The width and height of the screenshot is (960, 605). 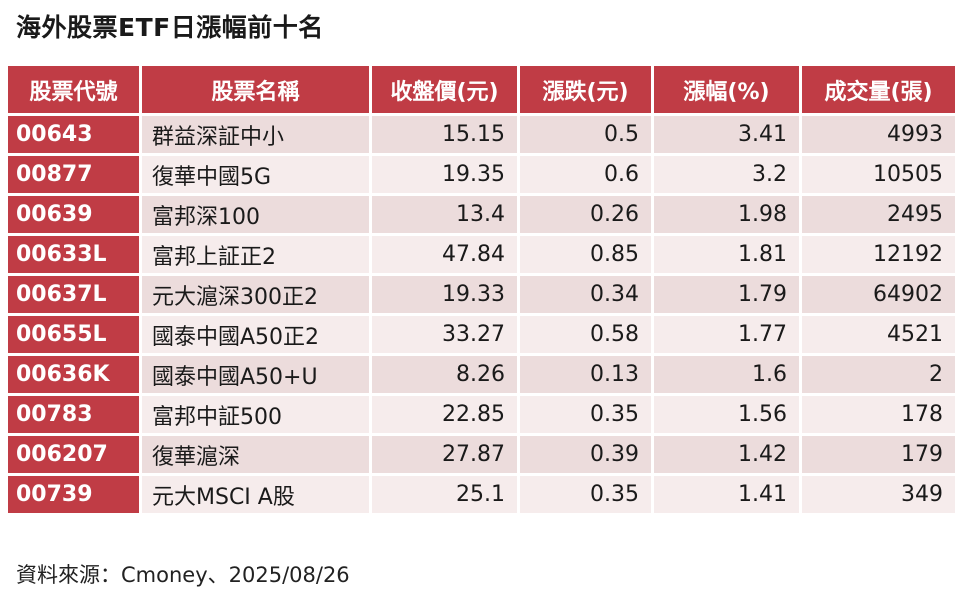 What do you see at coordinates (726, 174) in the screenshot?
I see `cell-change-pct: 3.2` at bounding box center [726, 174].